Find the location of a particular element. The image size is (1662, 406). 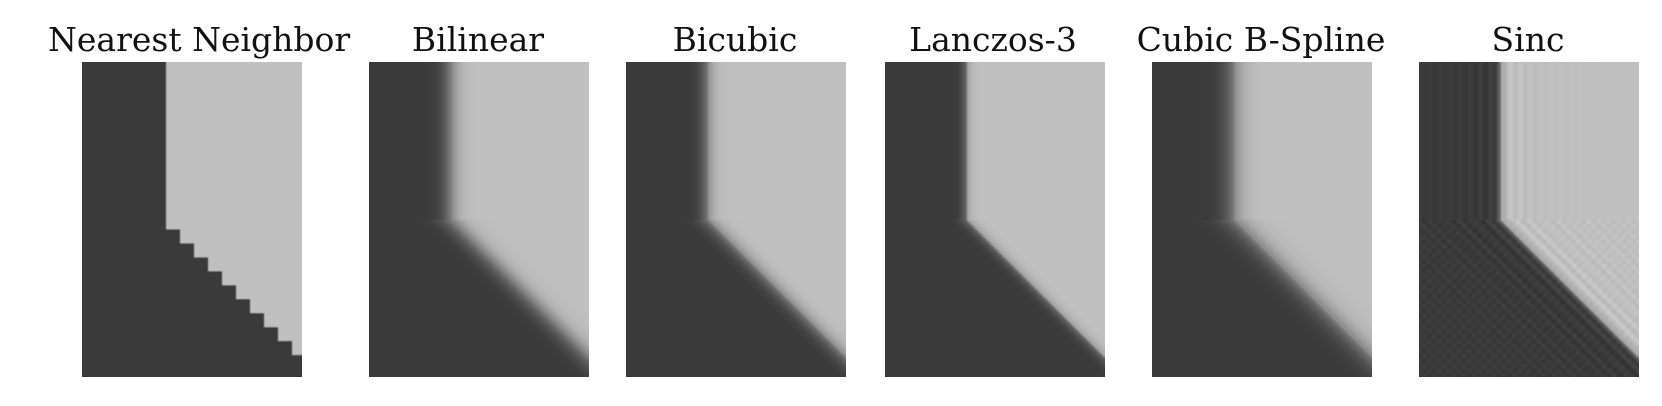

panel-image-sinc is located at coordinates (1529, 219).